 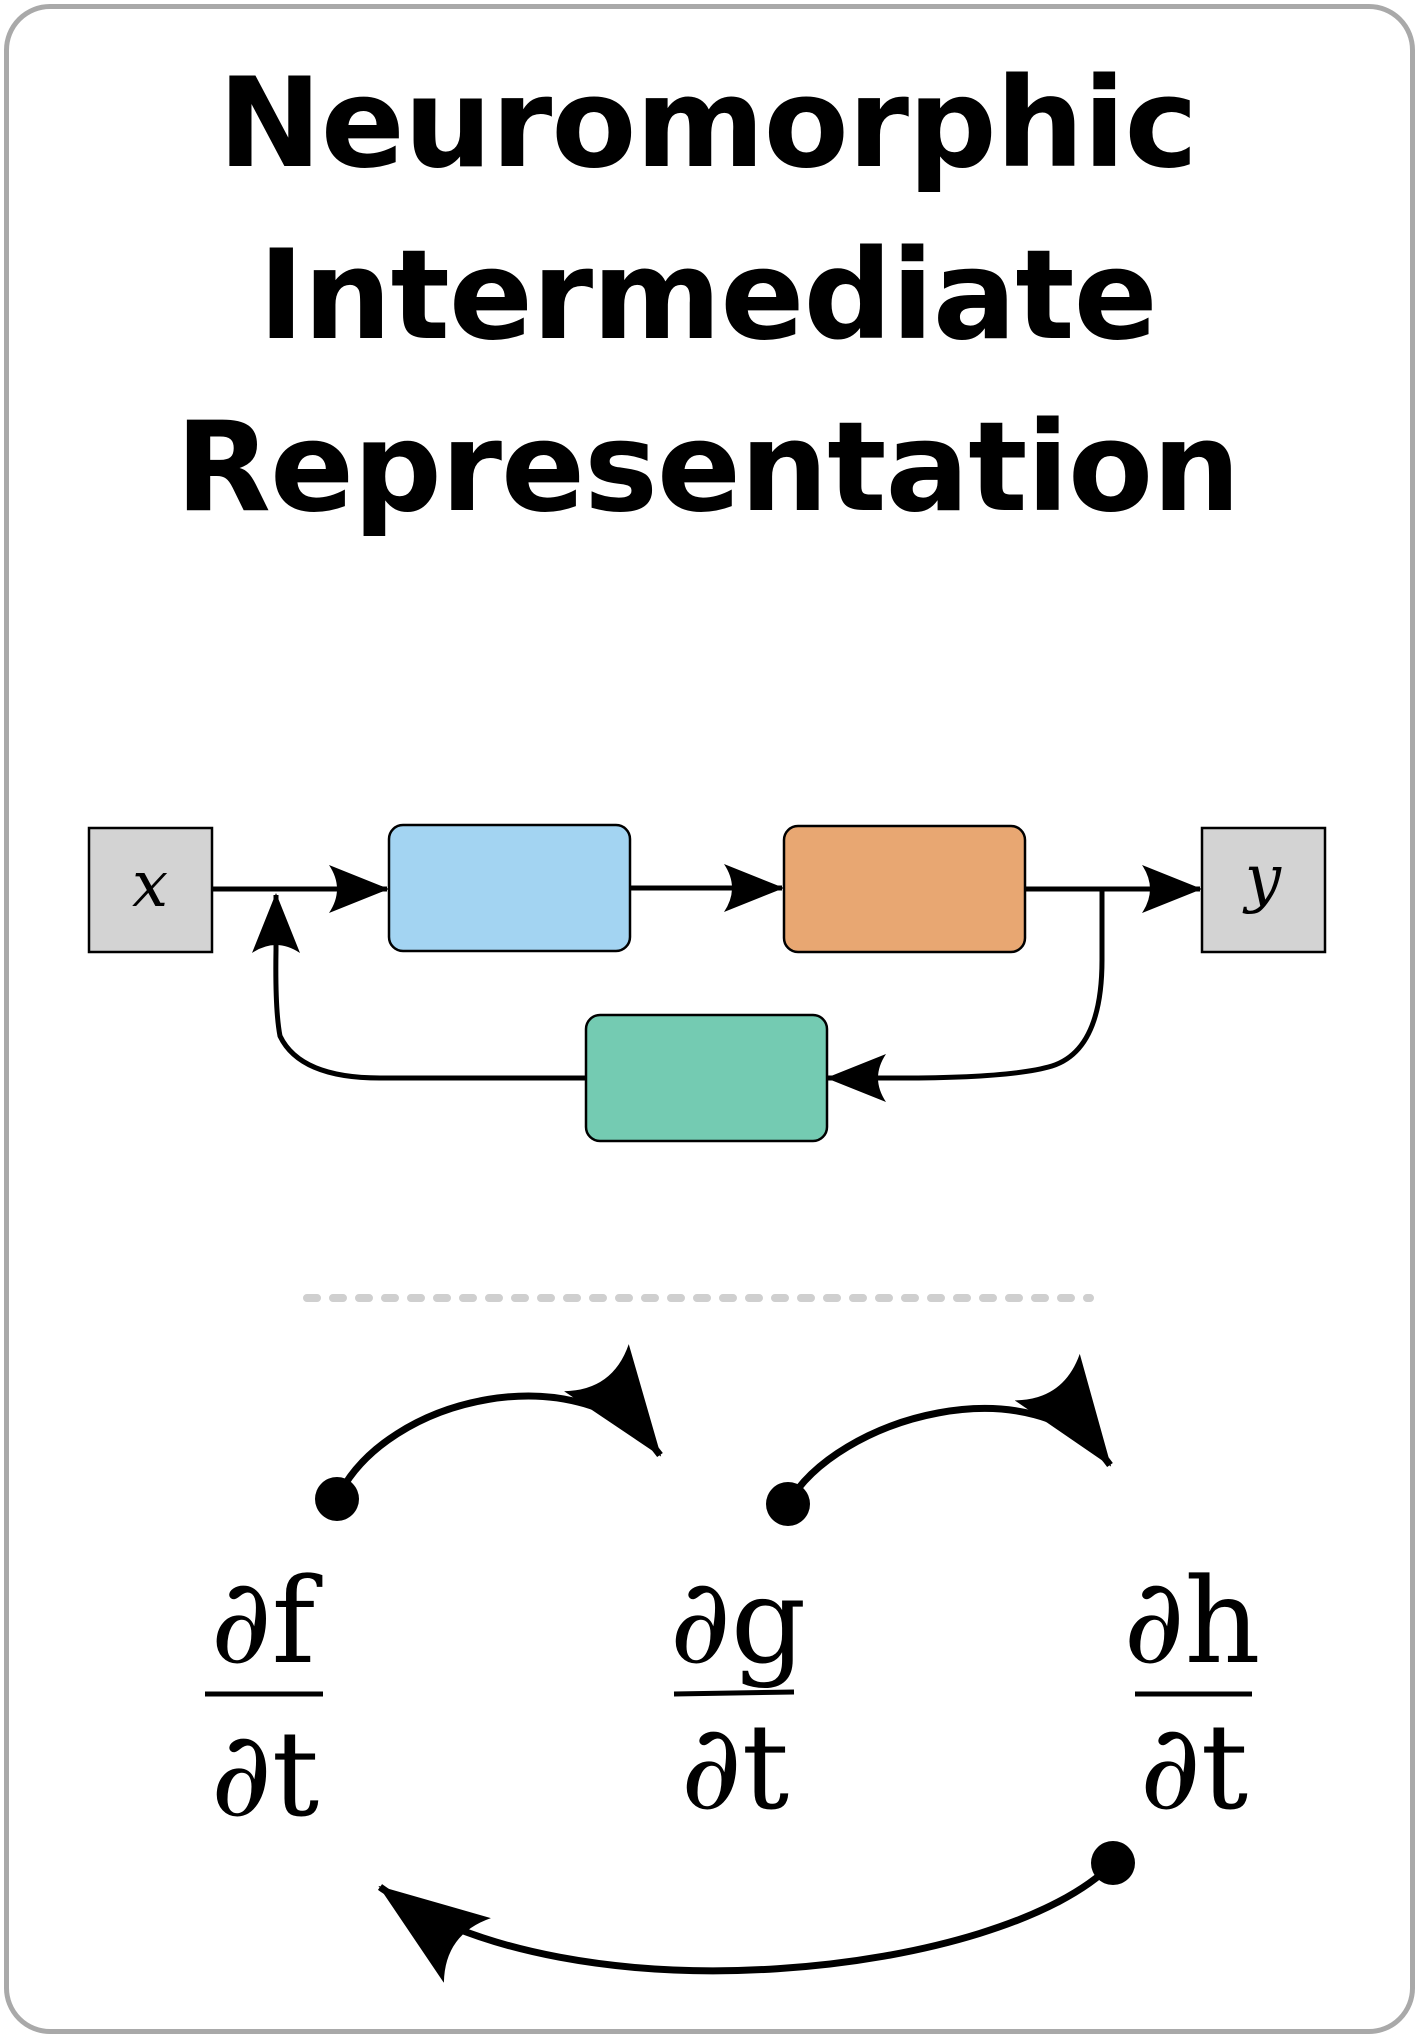 What do you see at coordinates (738, 1621) in the screenshot?
I see `fraction-g-numerator: ∂g` at bounding box center [738, 1621].